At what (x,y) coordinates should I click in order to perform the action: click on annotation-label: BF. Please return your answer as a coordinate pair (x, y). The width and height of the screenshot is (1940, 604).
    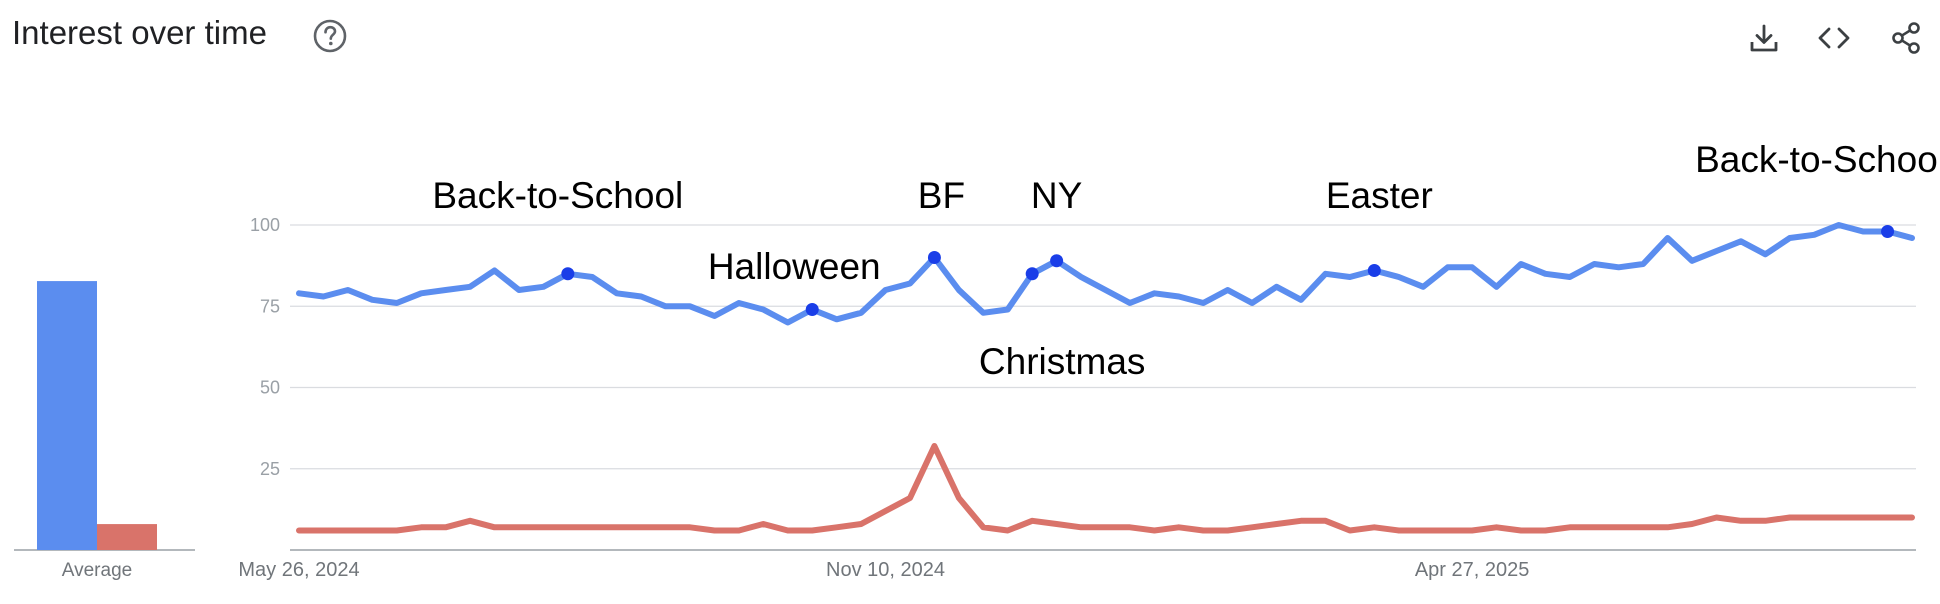
    Looking at the image, I should click on (941, 195).